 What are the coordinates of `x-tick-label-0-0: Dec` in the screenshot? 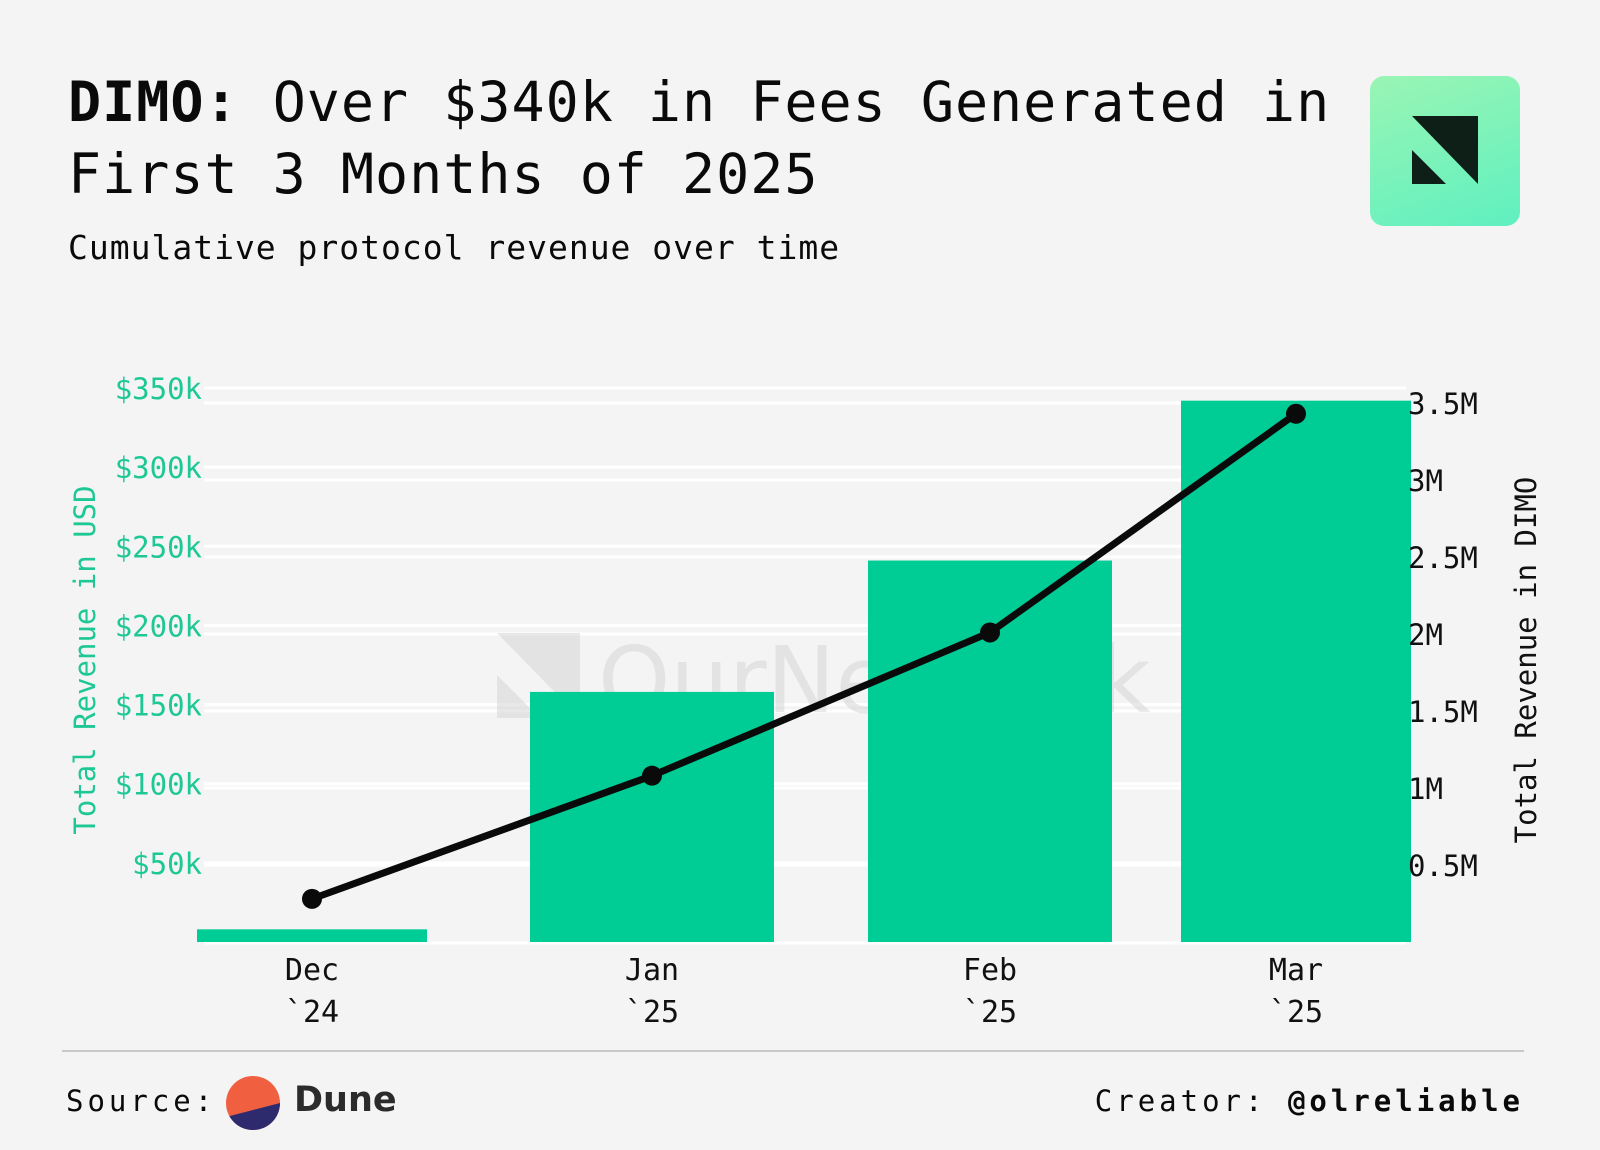 It's located at (312, 970).